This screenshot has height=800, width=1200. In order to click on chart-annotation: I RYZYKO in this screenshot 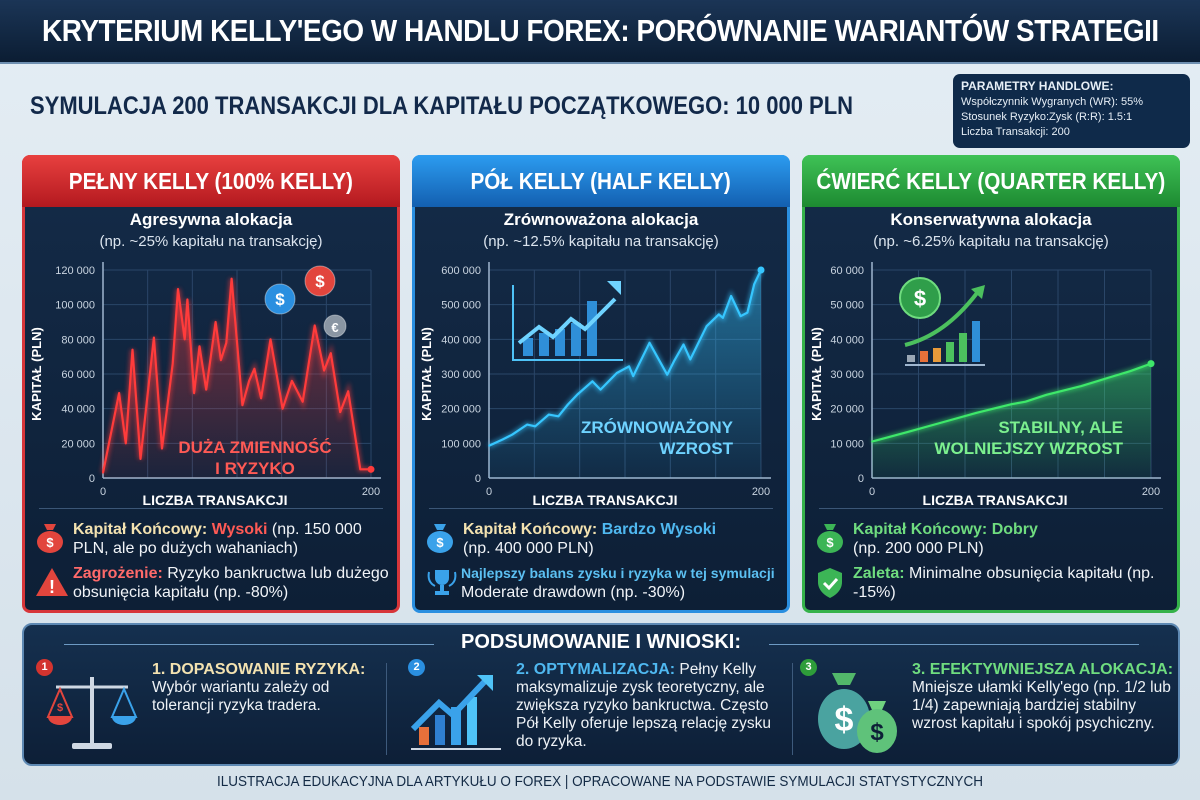, I will do `click(255, 468)`.